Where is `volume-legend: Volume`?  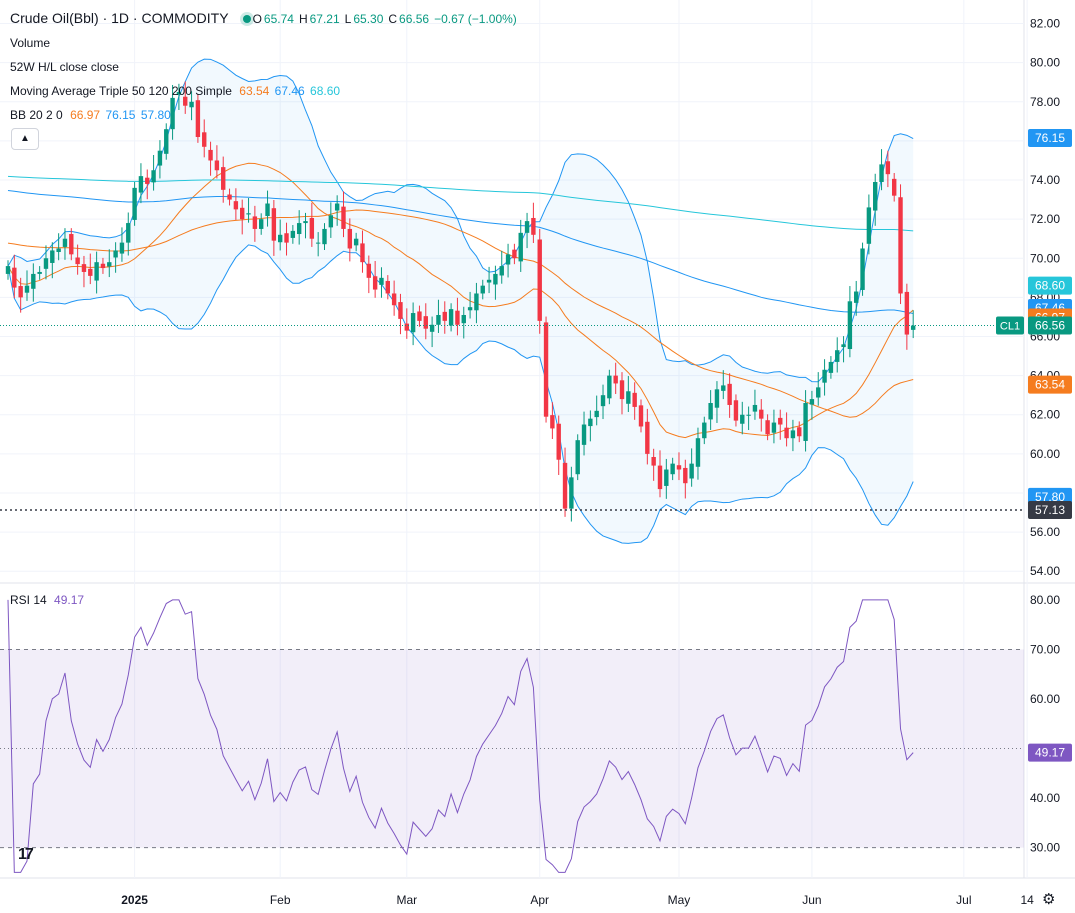
volume-legend: Volume is located at coordinates (30, 43).